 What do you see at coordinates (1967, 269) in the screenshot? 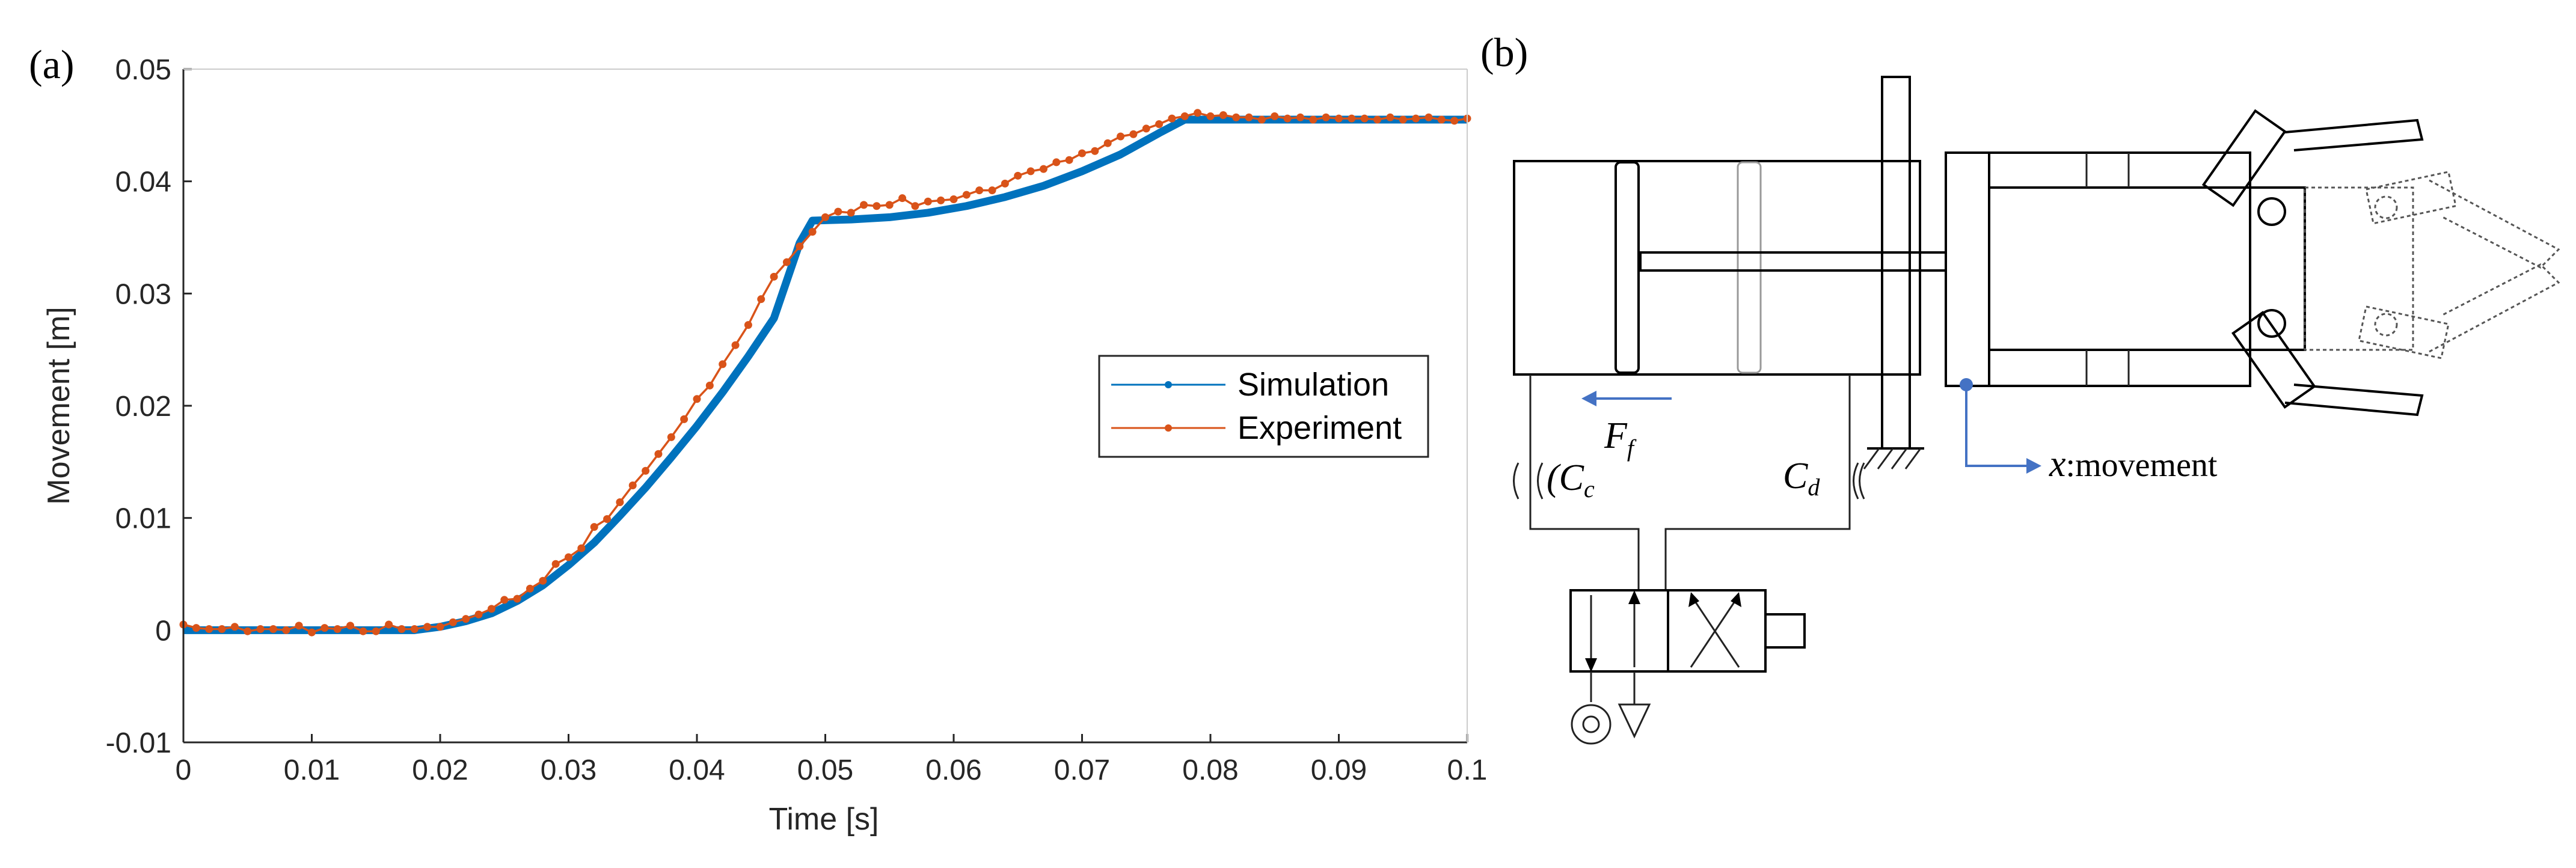
I see `gripper-slider` at bounding box center [1967, 269].